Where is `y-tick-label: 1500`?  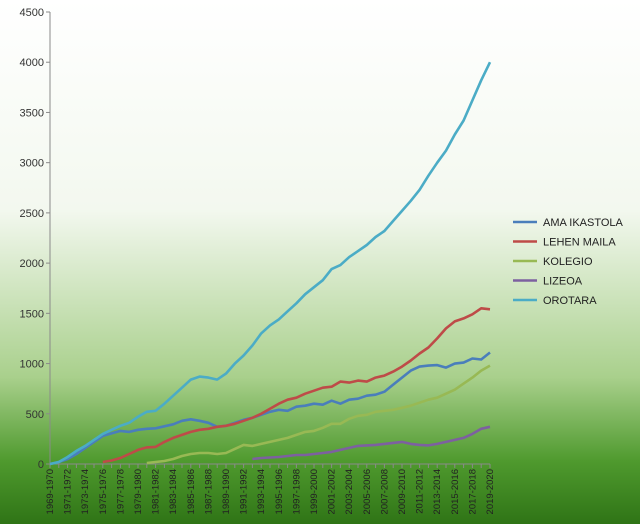
y-tick-label: 1500 is located at coordinates (32, 314).